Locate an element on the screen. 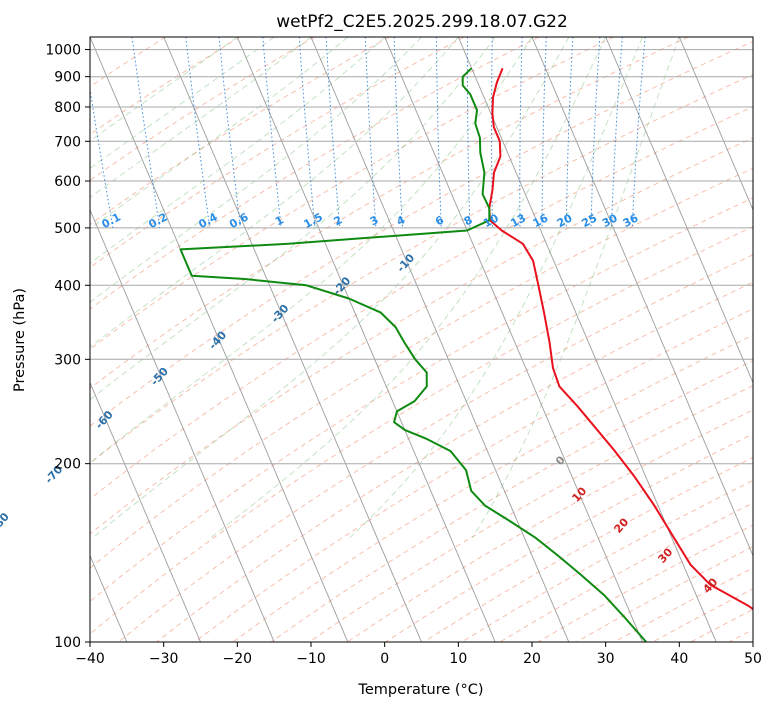  x-tick-label: 50 is located at coordinates (753, 659).